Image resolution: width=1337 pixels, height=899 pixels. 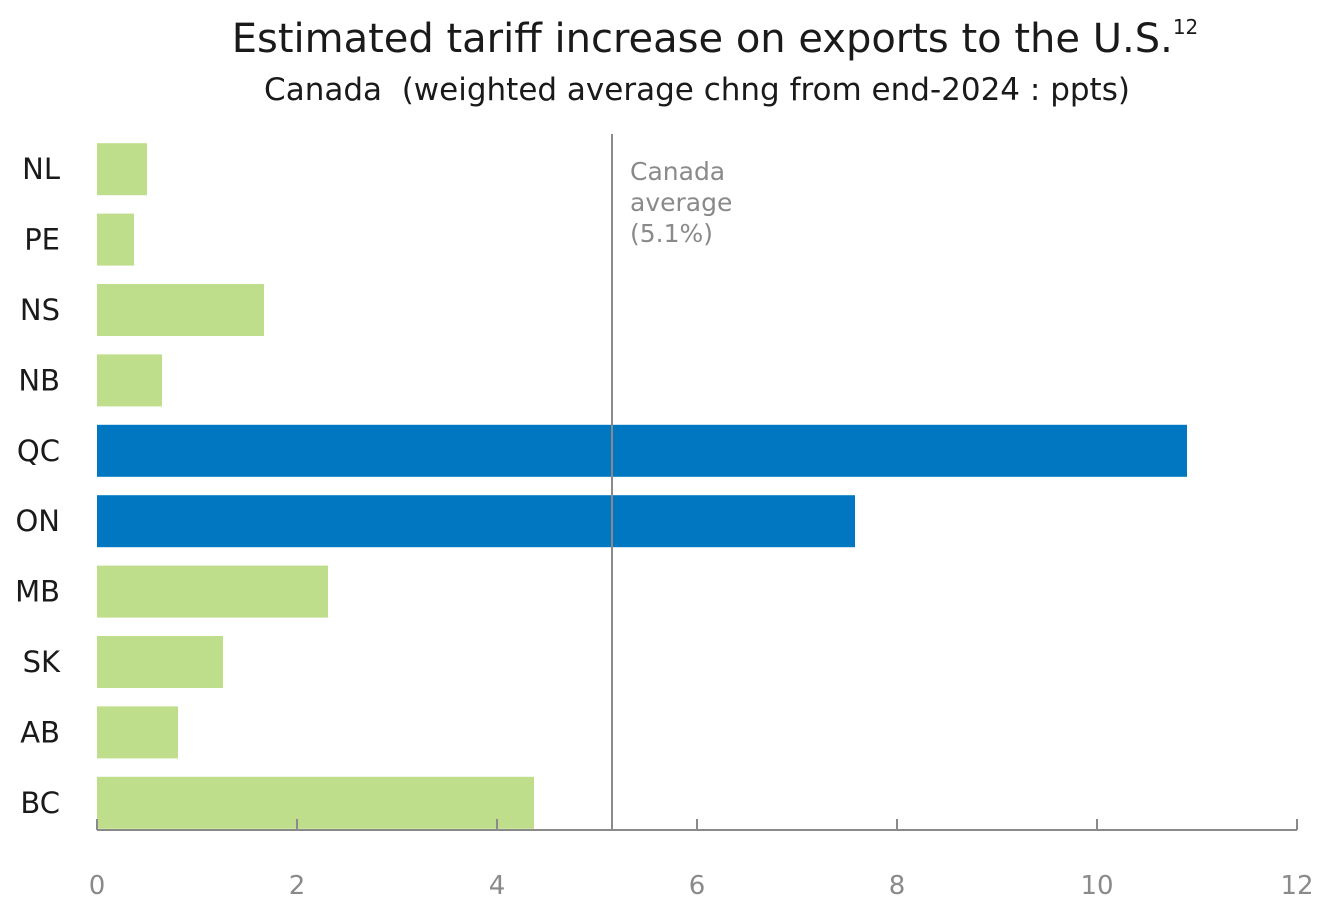 What do you see at coordinates (137, 732) in the screenshot?
I see `bar-ab` at bounding box center [137, 732].